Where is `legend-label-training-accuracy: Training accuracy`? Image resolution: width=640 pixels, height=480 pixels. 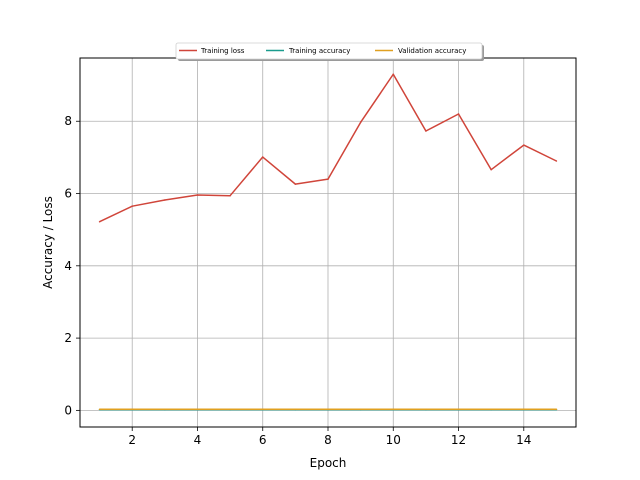 legend-label-training-accuracy: Training accuracy is located at coordinates (319, 51).